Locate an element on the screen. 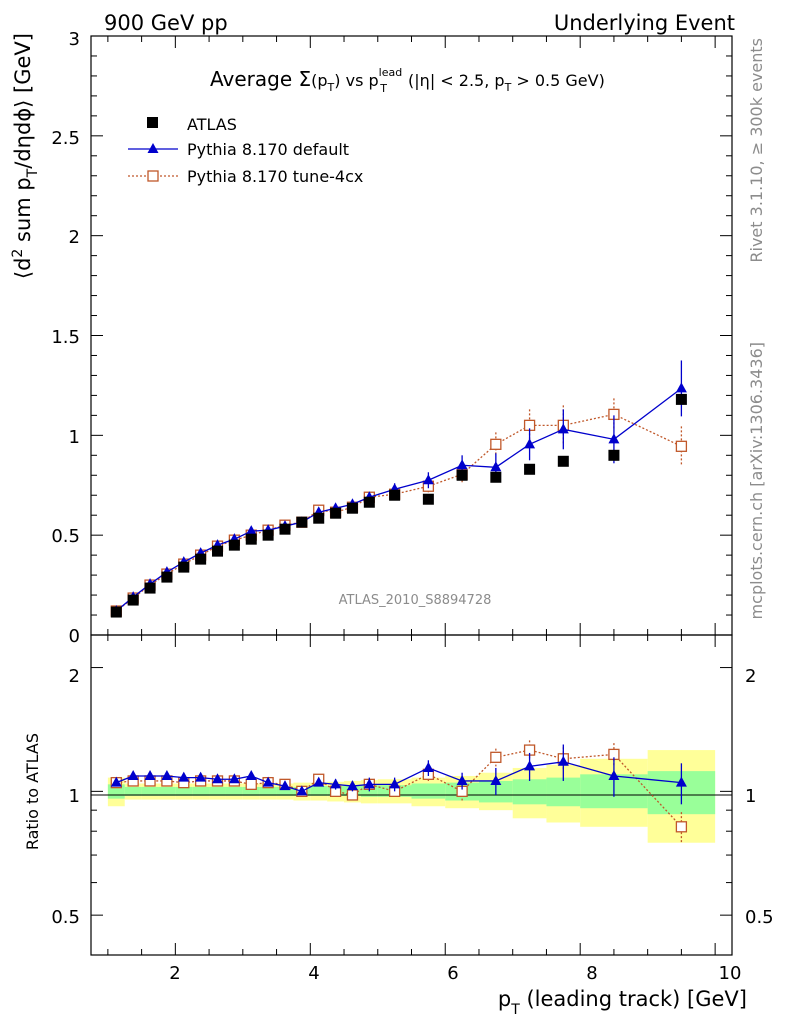 Image resolution: width=786 pixels, height=1024 pixels. main-tune-line is located at coordinates (398, 512).